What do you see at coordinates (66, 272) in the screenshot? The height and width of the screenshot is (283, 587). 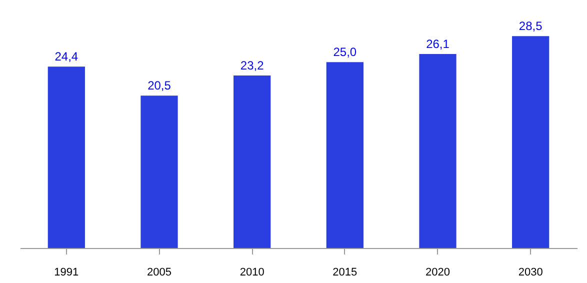 I see `x-tick-label: 1991` at bounding box center [66, 272].